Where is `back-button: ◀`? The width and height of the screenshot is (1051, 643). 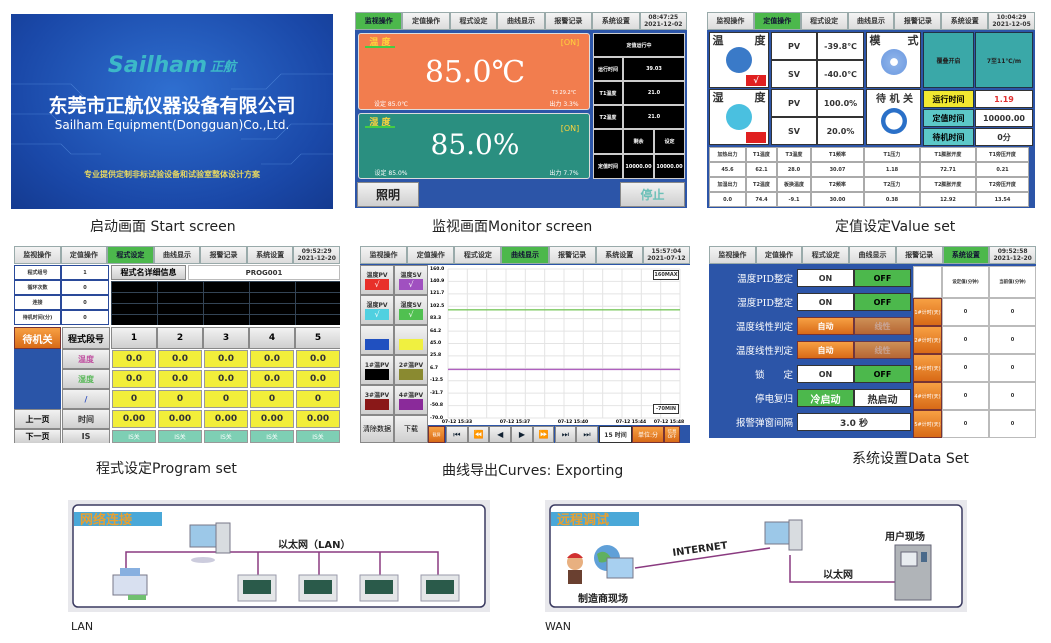 back-button: ◀ is located at coordinates (500, 434).